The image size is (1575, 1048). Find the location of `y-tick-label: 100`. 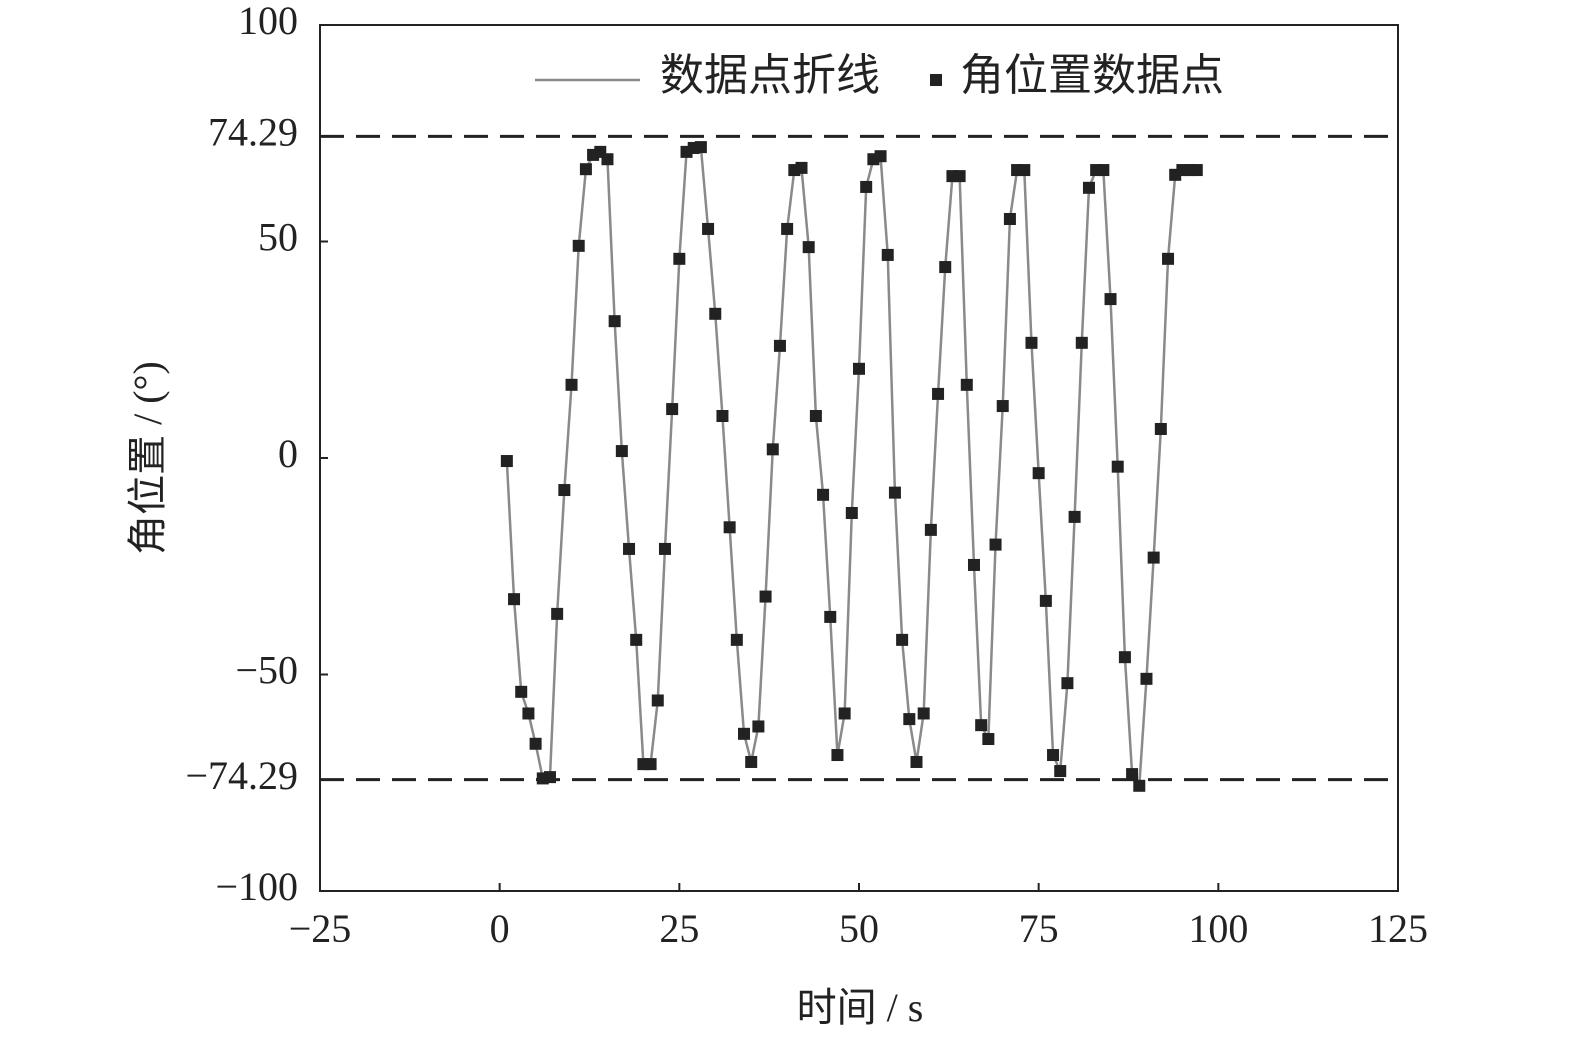

y-tick-label: 100 is located at coordinates (268, 21).